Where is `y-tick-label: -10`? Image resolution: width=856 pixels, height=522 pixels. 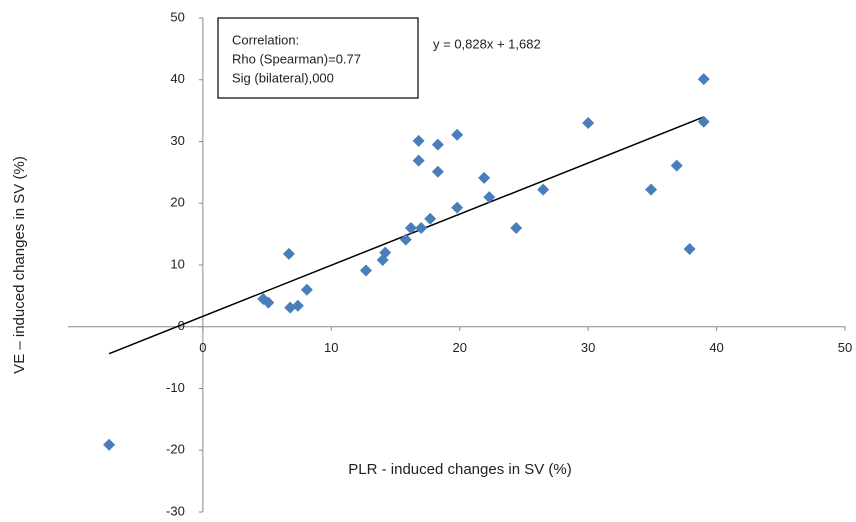
y-tick-label: -10 is located at coordinates (175, 387).